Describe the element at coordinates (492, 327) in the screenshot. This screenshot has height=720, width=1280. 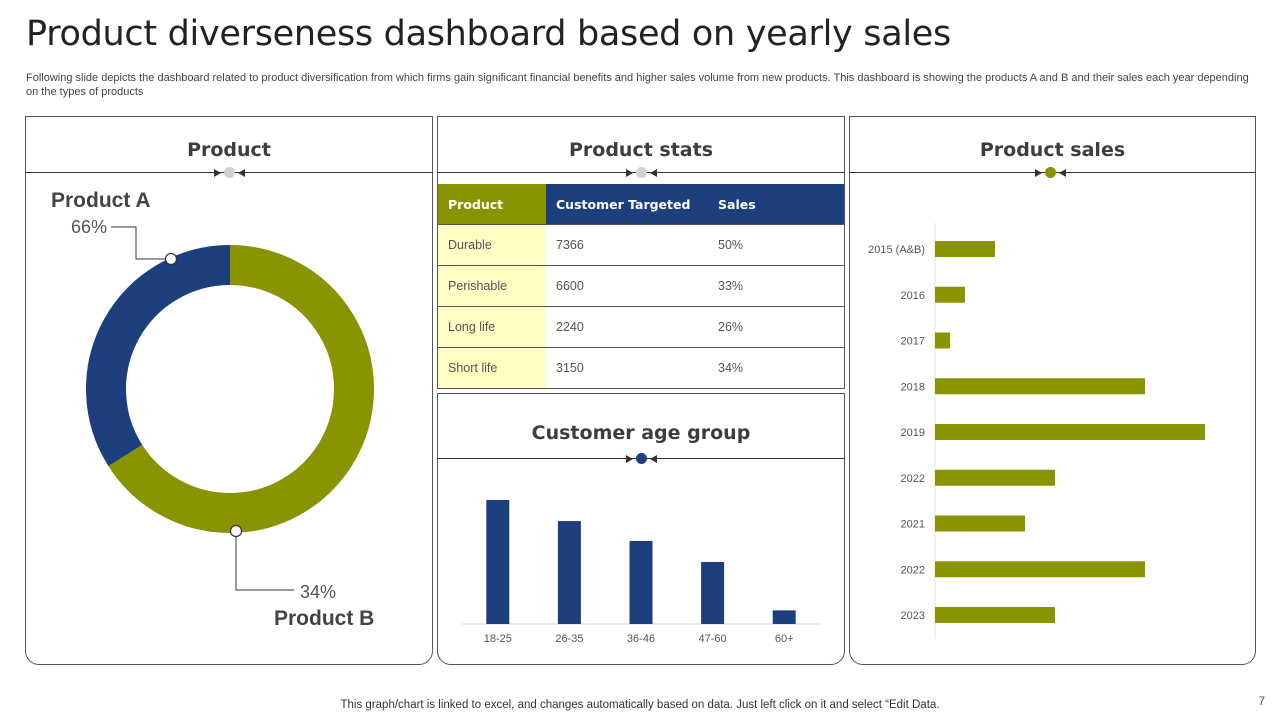
I see `table-cell-product: Long life` at that location.